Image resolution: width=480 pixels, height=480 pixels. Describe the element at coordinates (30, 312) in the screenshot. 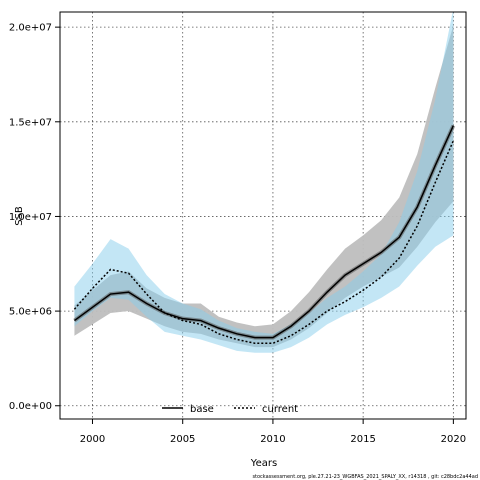

I see `y-tick-label: 5.0e+06` at that location.